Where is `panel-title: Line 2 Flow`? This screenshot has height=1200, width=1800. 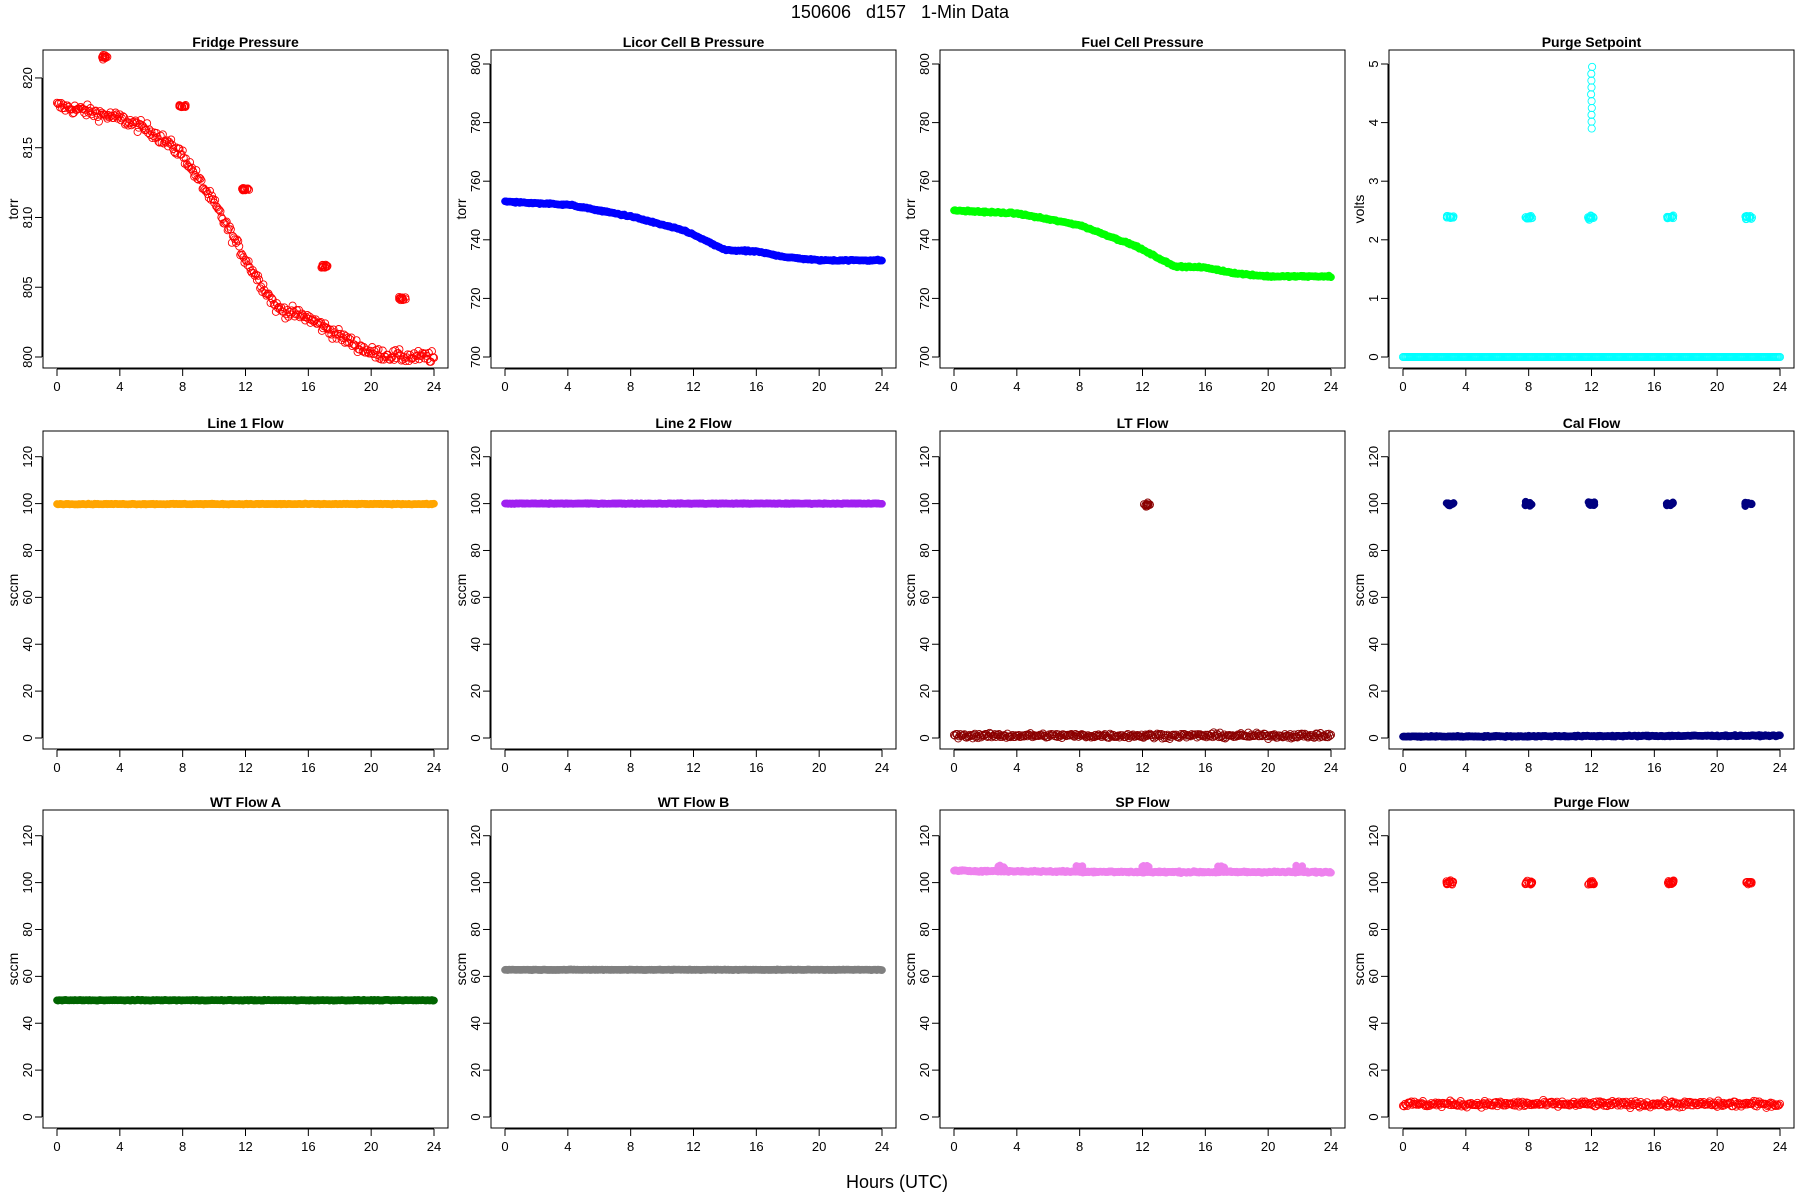
panel-title: Line 2 Flow is located at coordinates (693, 423).